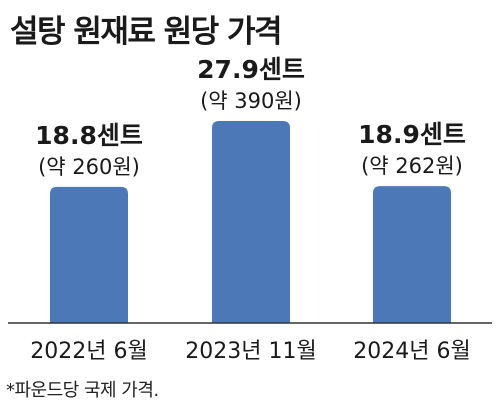  Describe the element at coordinates (89, 135) in the screenshot. I see `value-label-1: 18.8센트` at that location.